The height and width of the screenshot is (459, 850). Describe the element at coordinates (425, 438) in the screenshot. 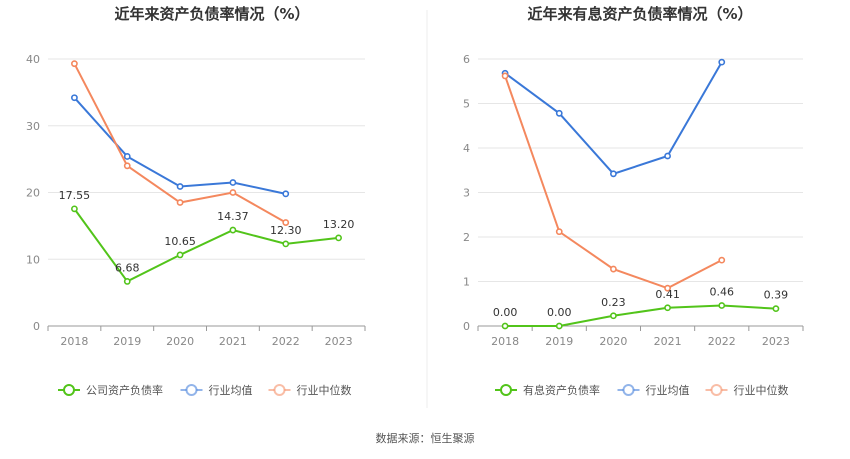

I see `source-note: 数据来源：恒生聚源` at that location.